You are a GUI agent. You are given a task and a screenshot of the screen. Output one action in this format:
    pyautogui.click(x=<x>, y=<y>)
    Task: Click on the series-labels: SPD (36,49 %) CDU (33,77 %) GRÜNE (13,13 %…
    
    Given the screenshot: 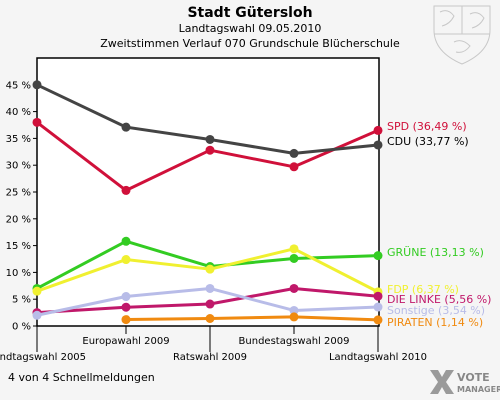 What is the action you would take?
    pyautogui.click(x=439, y=224)
    